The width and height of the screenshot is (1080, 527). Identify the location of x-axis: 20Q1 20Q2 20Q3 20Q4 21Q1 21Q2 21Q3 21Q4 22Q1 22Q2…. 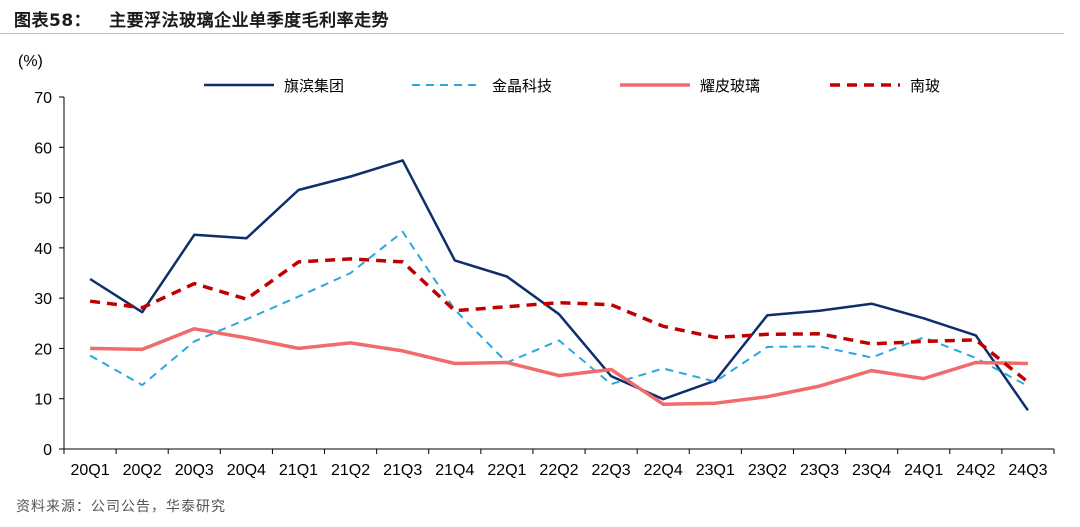
(559, 463).